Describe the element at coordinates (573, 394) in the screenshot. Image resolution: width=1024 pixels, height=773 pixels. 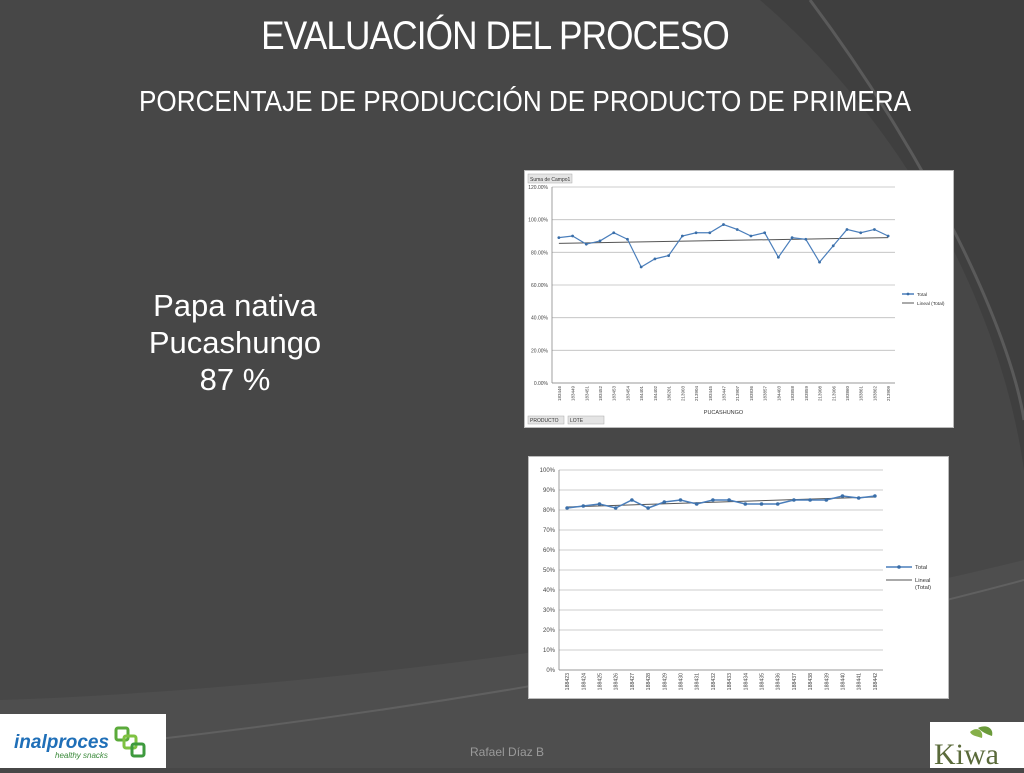
I see `chart-1-x-tick-label: 183449` at that location.